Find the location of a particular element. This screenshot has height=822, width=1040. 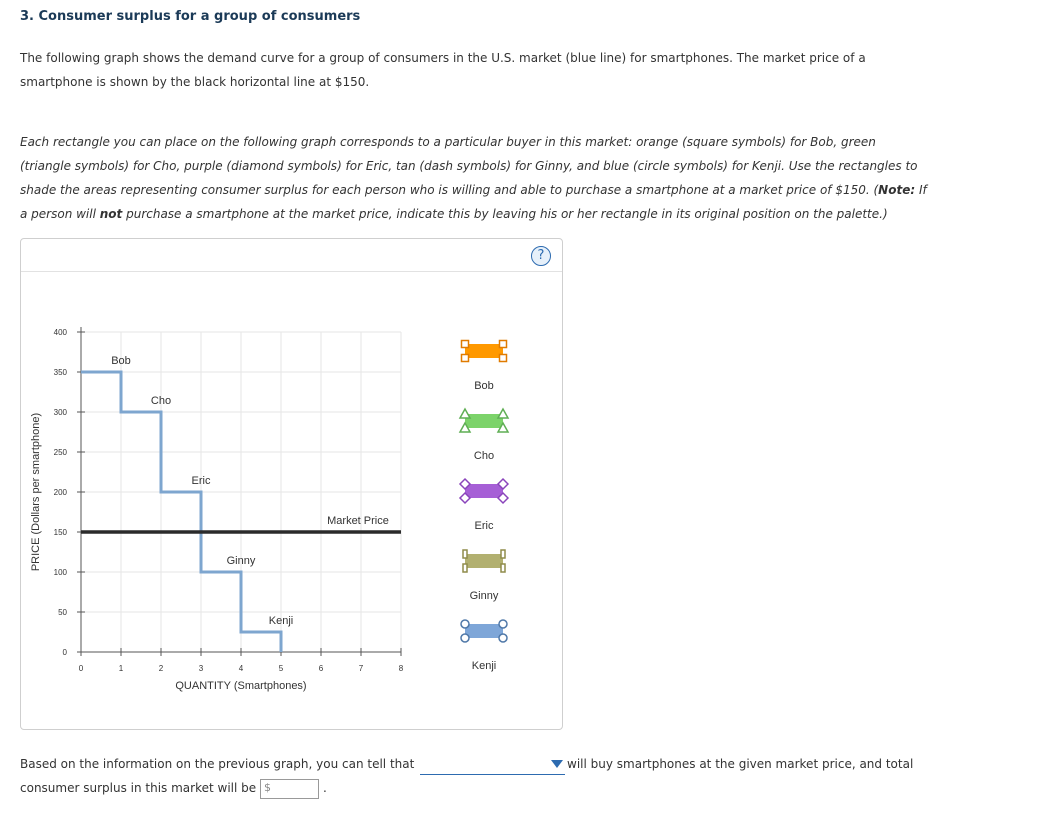

y-tick-label: 50 is located at coordinates (62, 612).